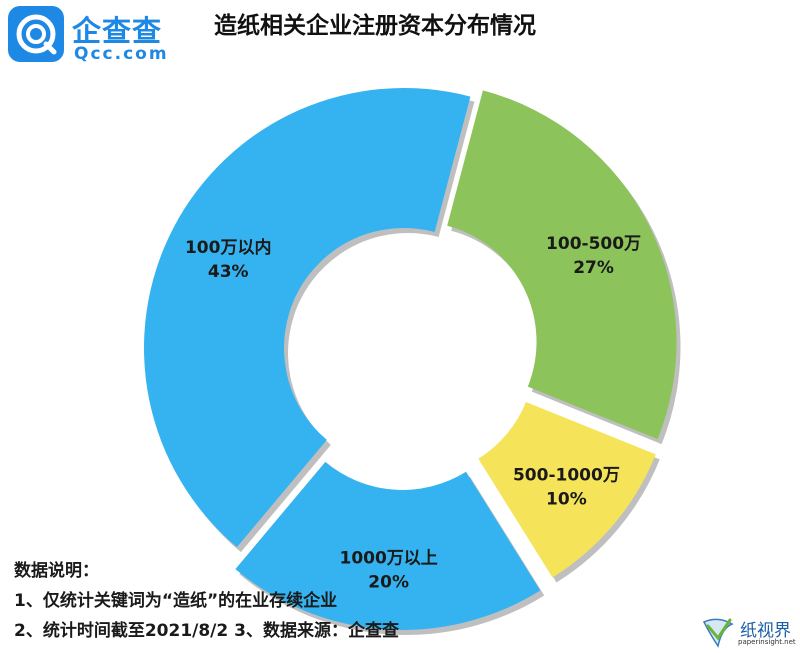 This screenshot has width=800, height=653. Describe the element at coordinates (767, 642) in the screenshot. I see `watermark-domain: paperinsight.net` at that location.